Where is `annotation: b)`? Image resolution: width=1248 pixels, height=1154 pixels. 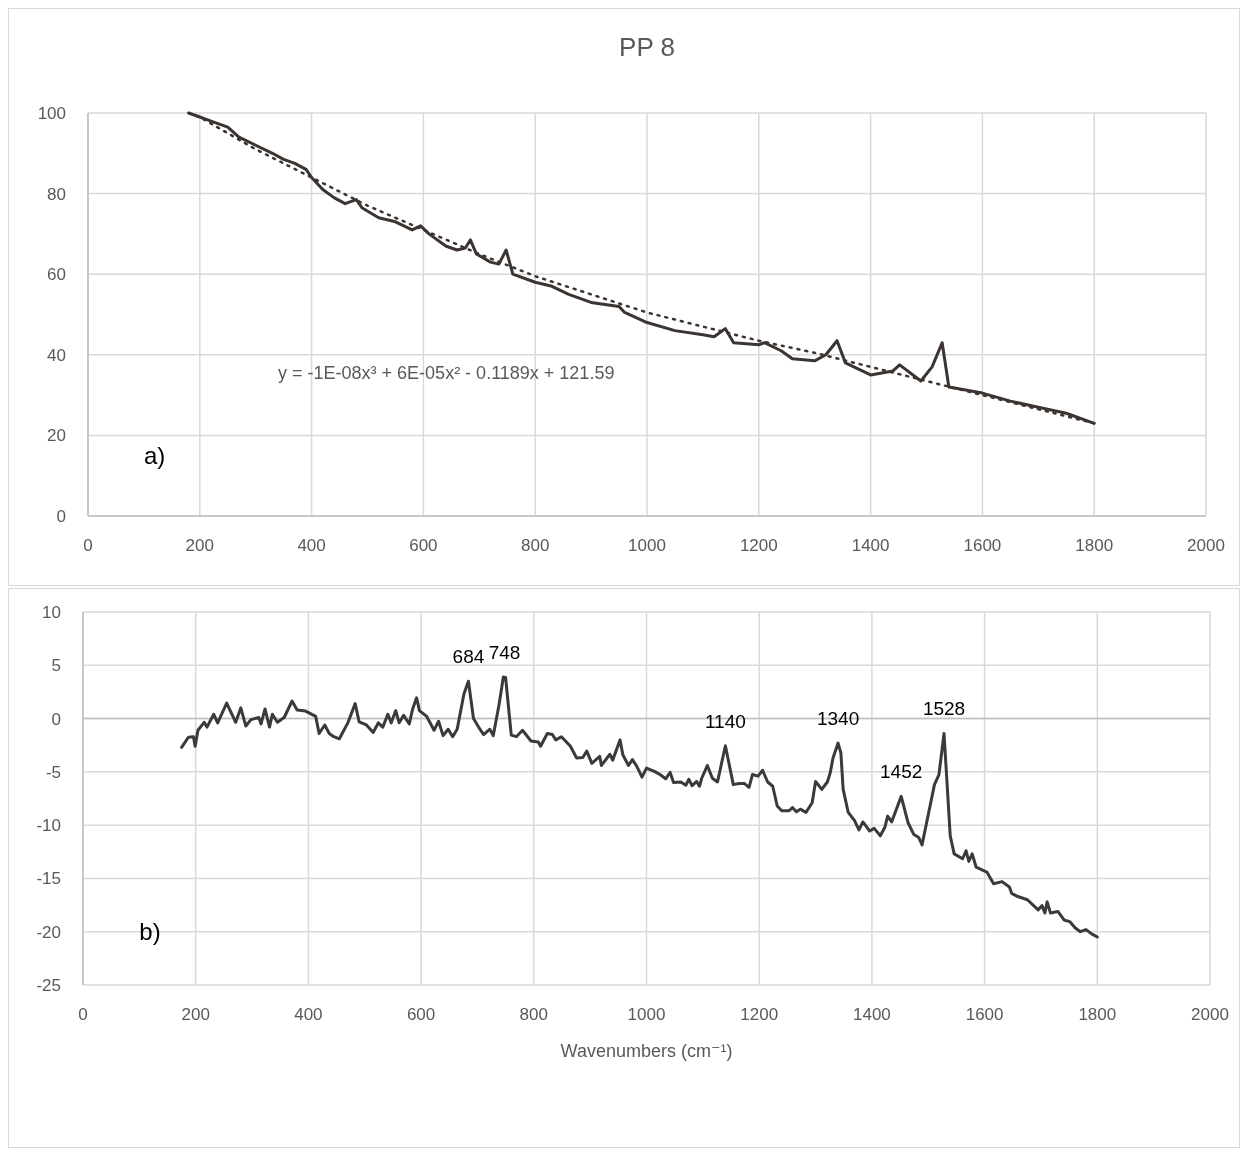 annotation: b) is located at coordinates (150, 932).